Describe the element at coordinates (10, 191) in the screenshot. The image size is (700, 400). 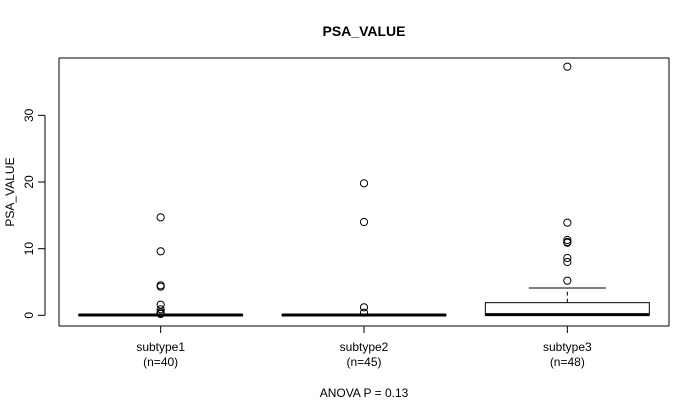
I see `y-axis-label: PSA_VALUE` at that location.